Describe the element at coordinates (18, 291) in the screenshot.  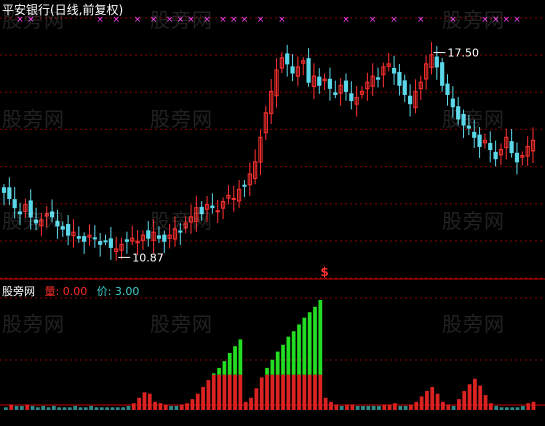
I see `indicator-name: 股旁网` at that location.